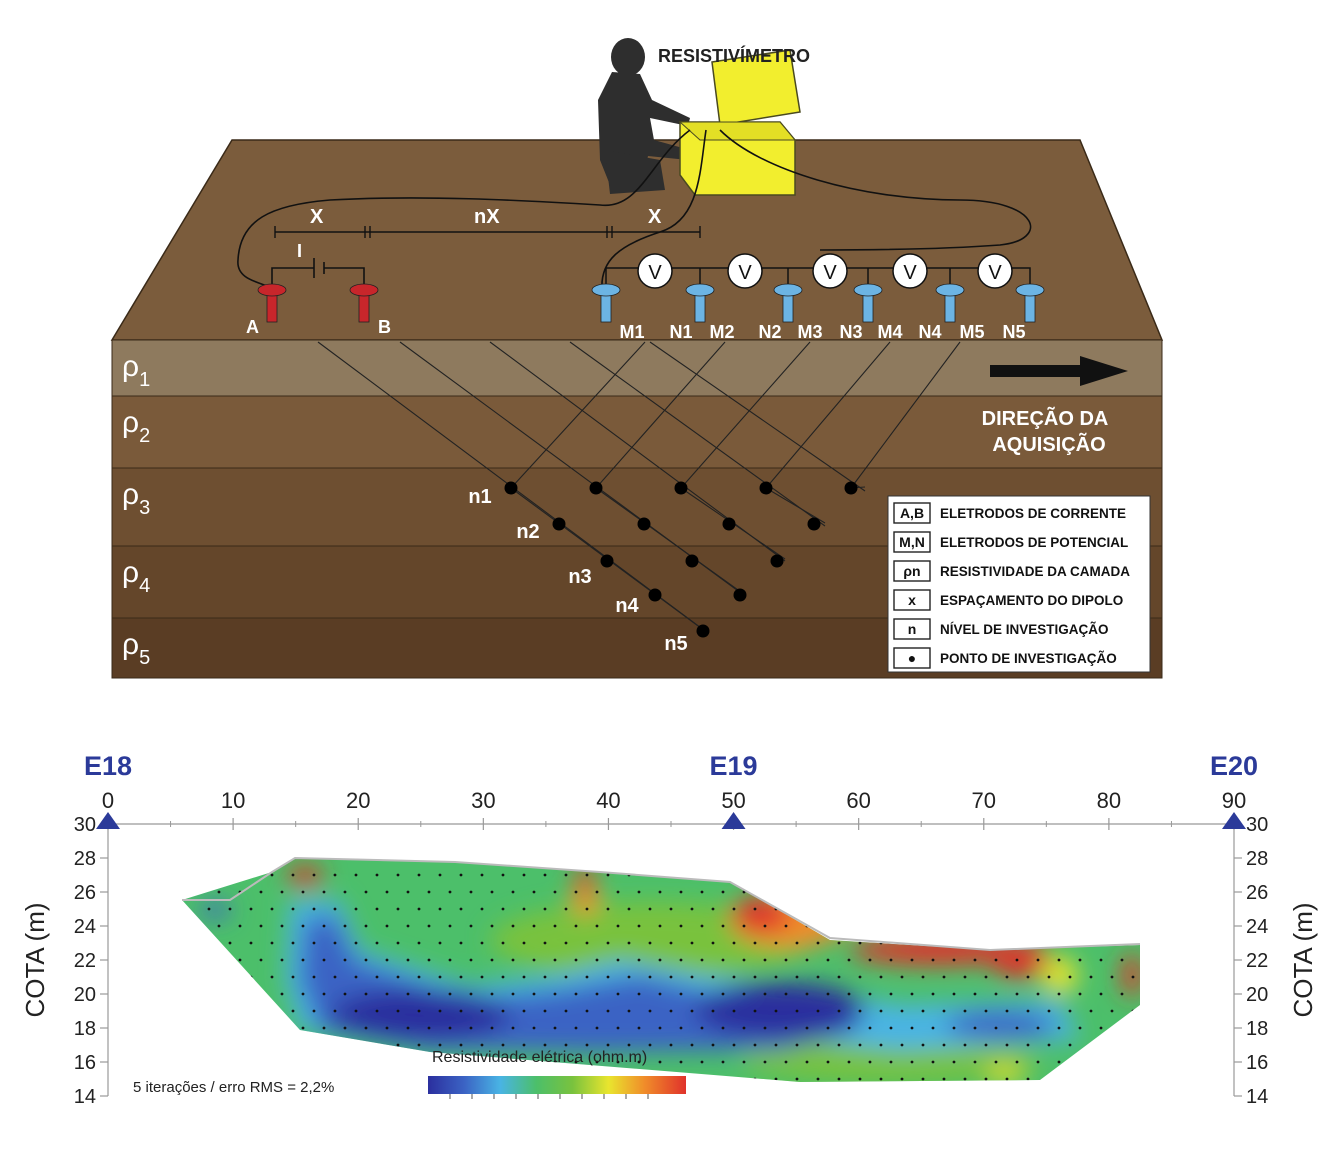 The width and height of the screenshot is (1325, 1151). Describe the element at coordinates (644, 116) in the screenshot. I see `operator-silhouette` at that location.